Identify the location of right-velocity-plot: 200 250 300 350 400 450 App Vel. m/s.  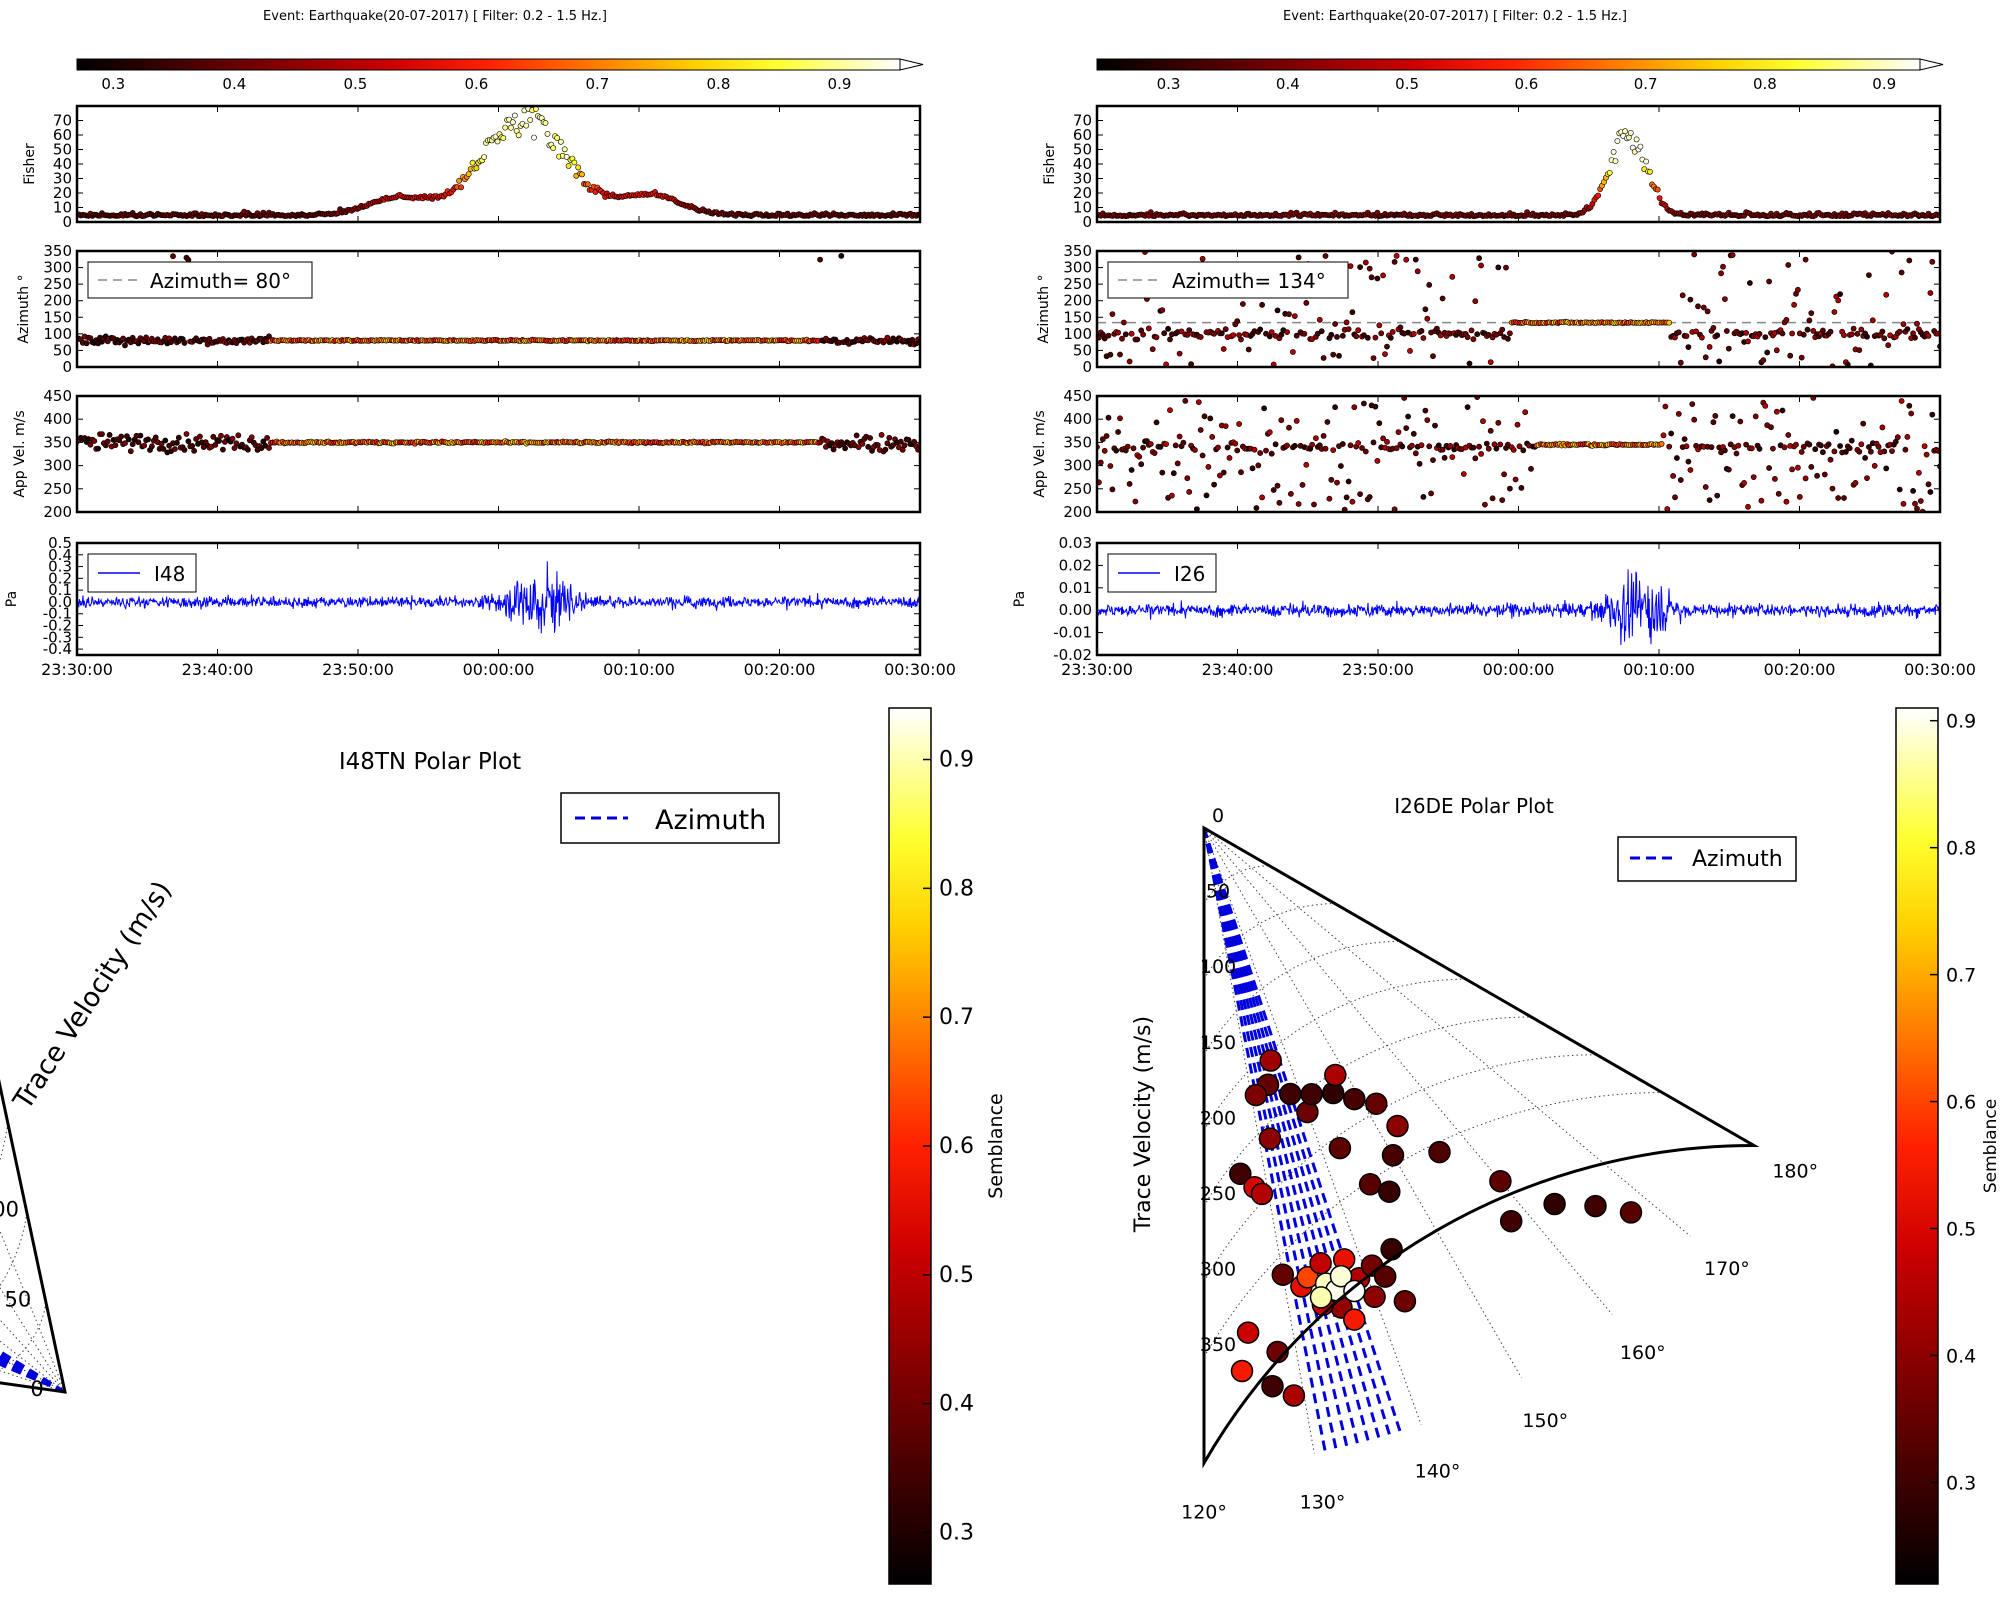
(1487, 454).